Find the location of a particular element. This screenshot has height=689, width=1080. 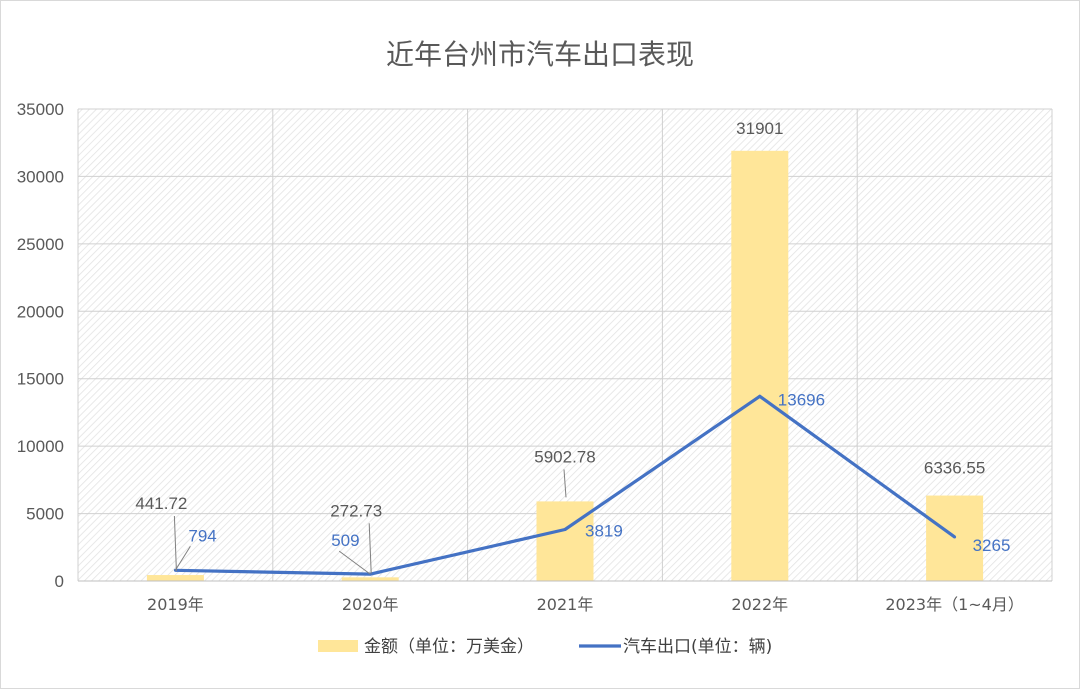

legend-label-line: 汽车出口(单位：辆) is located at coordinates (697, 647).